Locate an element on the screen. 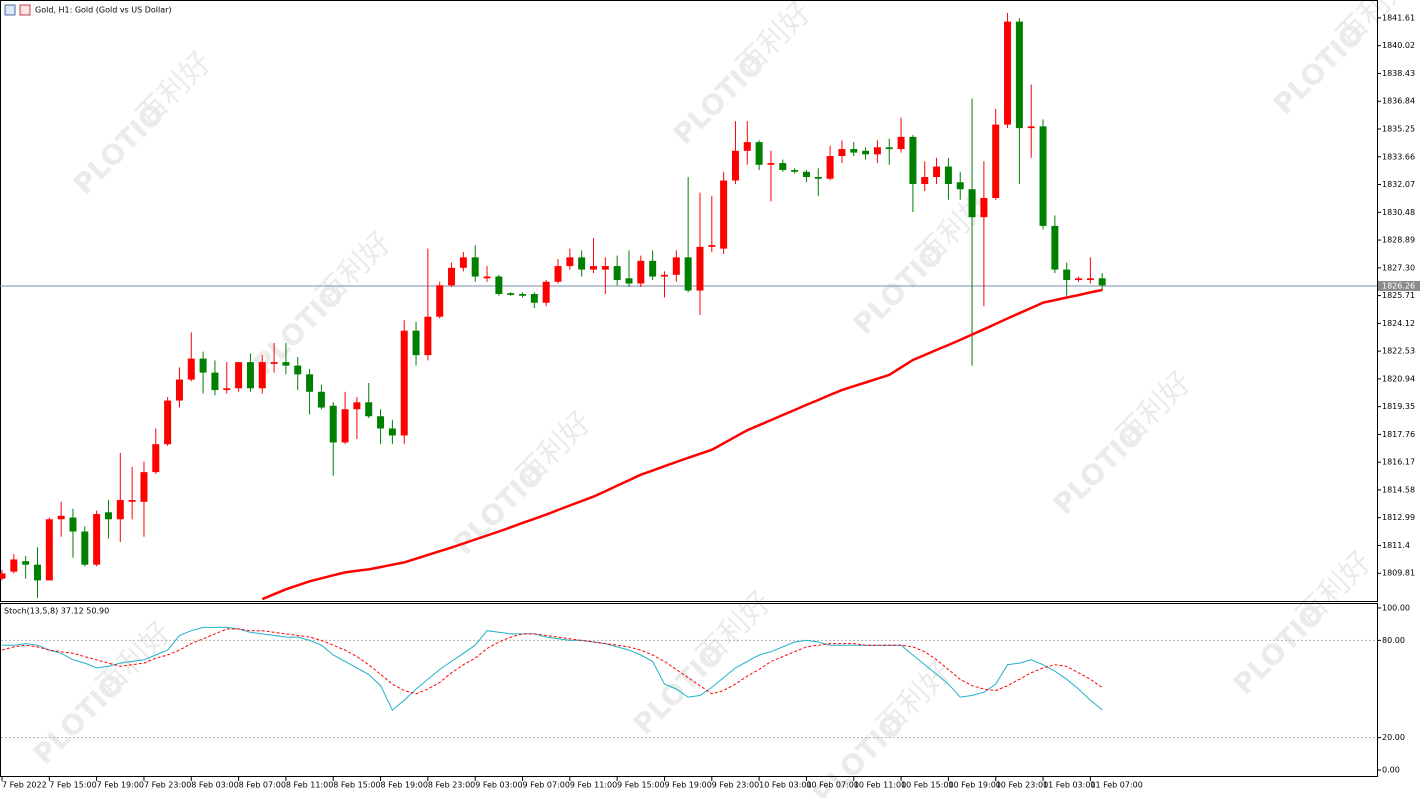 The height and width of the screenshot is (798, 1421). chart-title: Gold, H1: Gold (Gold vs US Dollar) is located at coordinates (103, 10).